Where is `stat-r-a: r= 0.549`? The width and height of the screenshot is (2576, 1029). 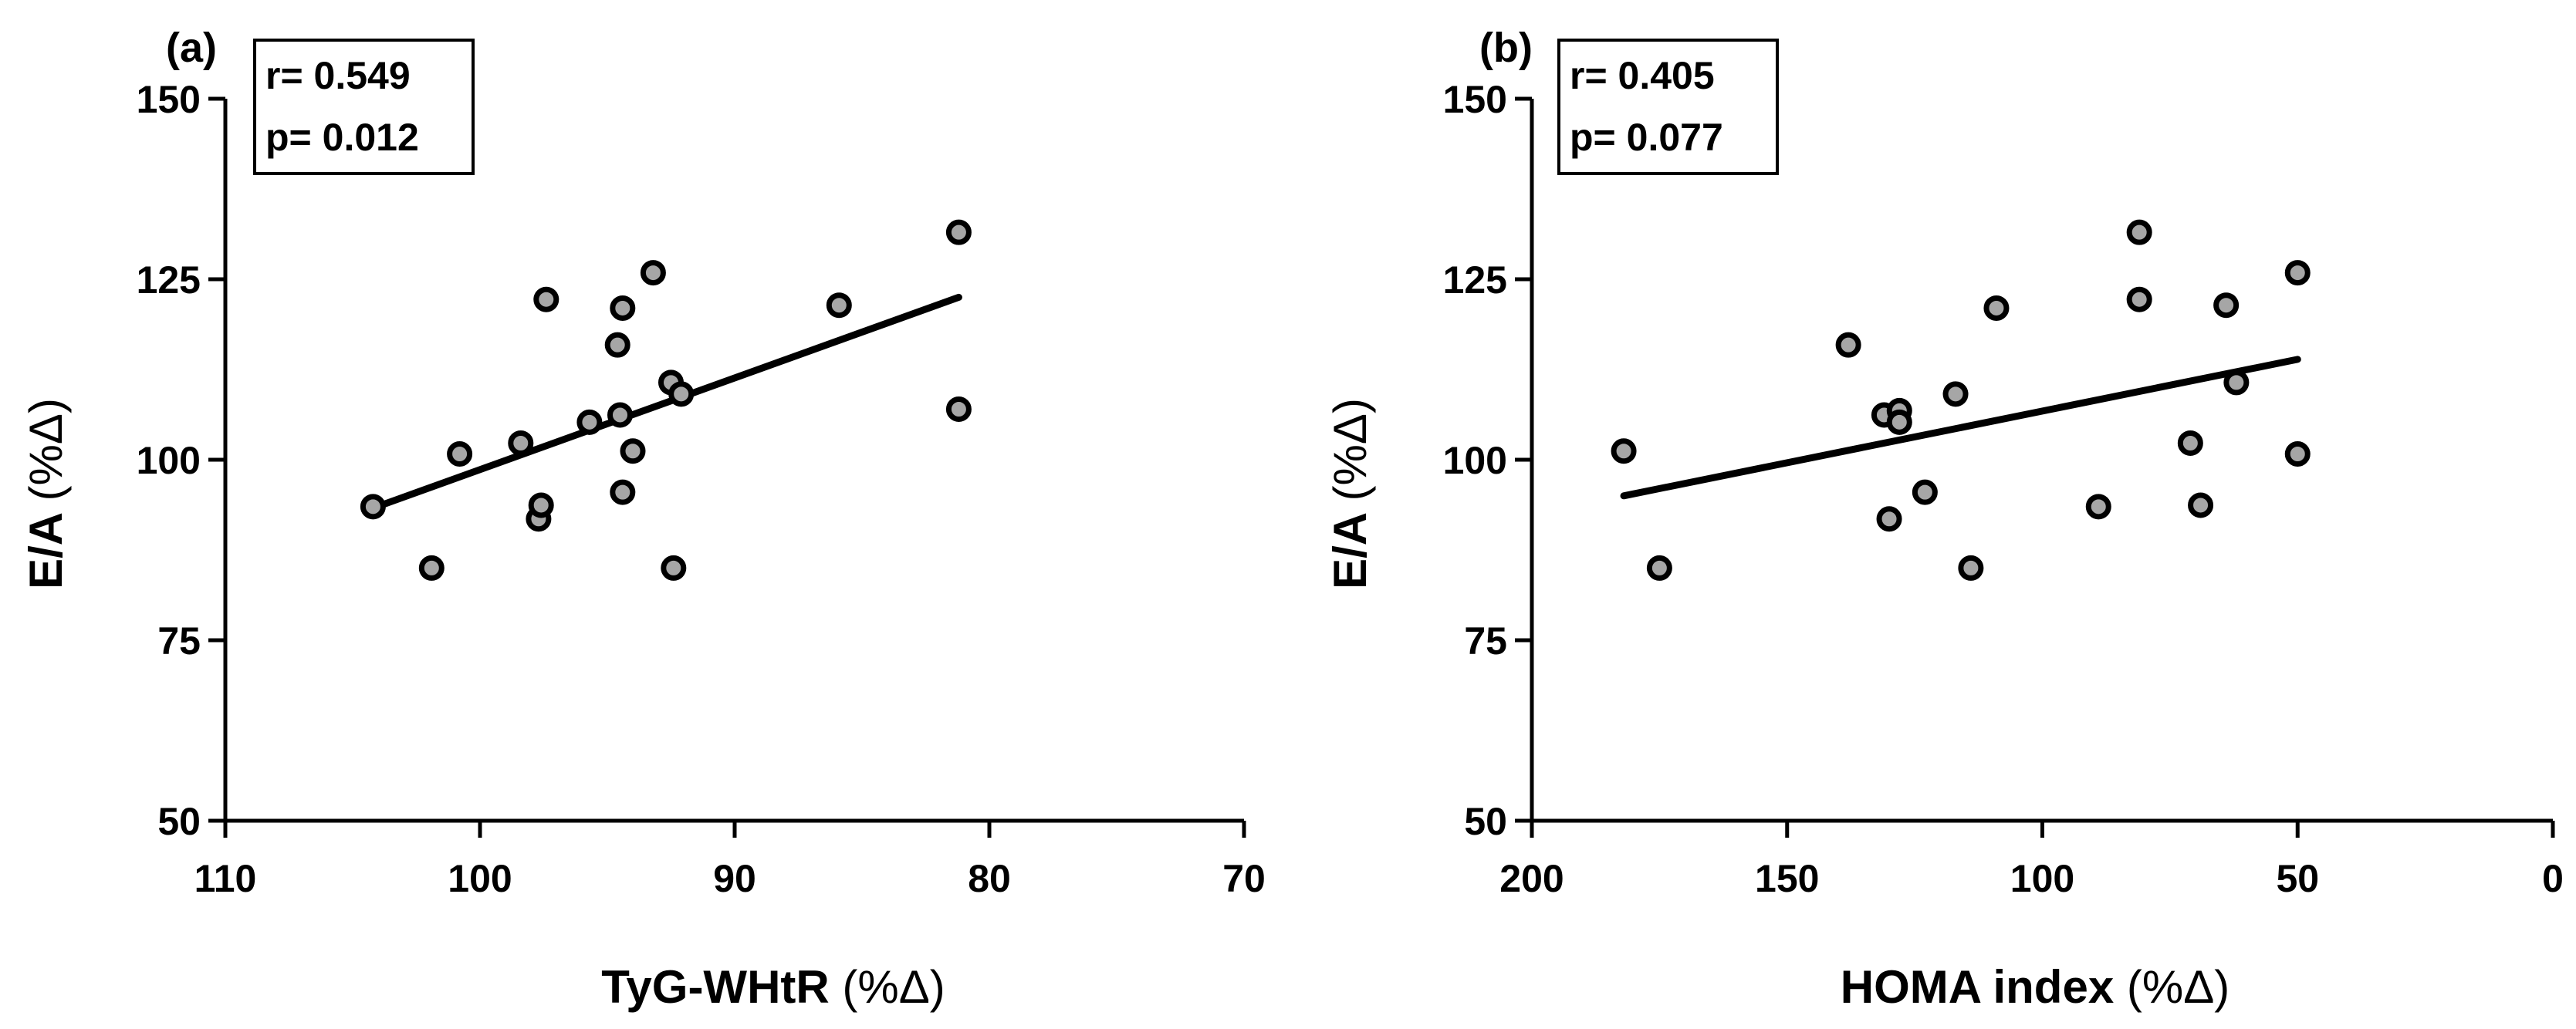
stat-r-a: r= 0.549 is located at coordinates (338, 75).